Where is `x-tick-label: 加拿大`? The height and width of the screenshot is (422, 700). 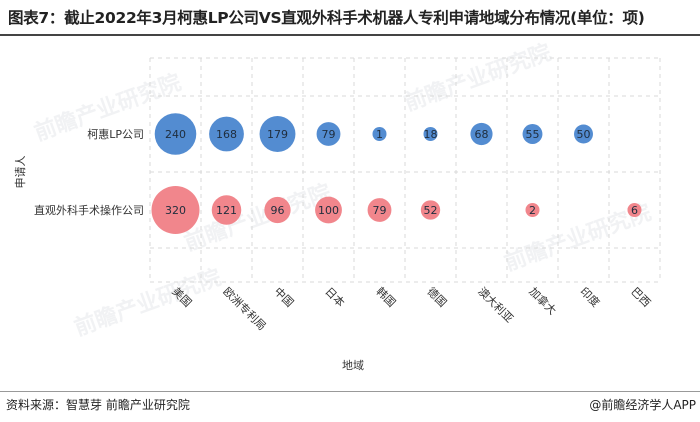 x-tick-label: 加拿大 is located at coordinates (542, 300).